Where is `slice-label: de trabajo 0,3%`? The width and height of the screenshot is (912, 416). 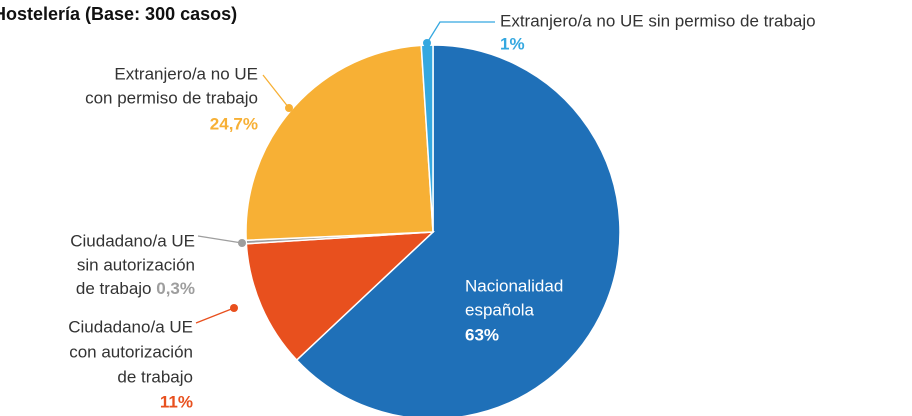
slice-label: de trabajo 0,3% is located at coordinates (135, 288).